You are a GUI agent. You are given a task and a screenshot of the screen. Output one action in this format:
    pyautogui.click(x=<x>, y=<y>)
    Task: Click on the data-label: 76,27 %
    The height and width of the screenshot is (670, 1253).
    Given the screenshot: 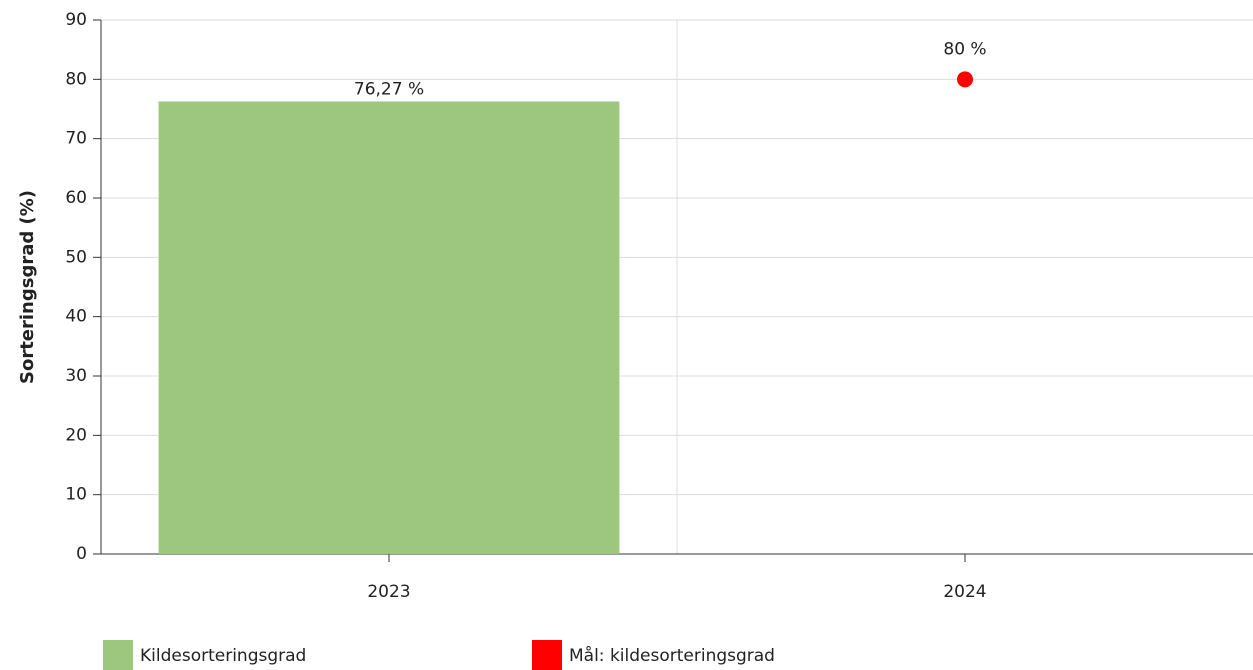 What is the action you would take?
    pyautogui.click(x=389, y=89)
    